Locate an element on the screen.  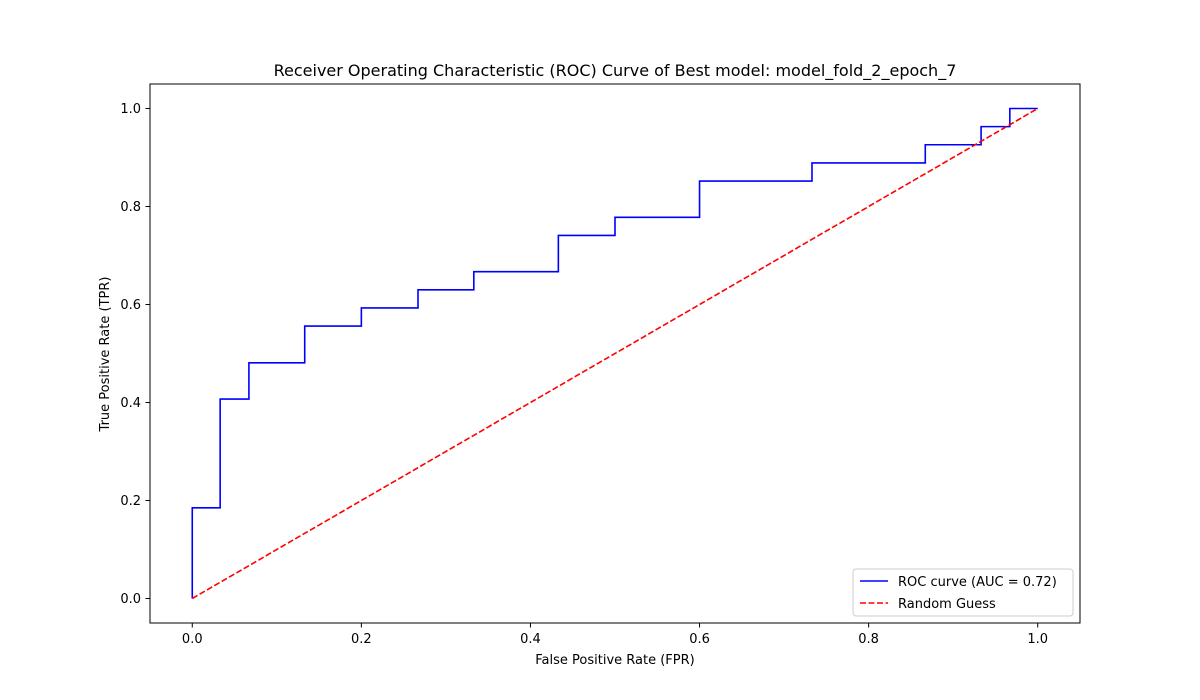
y-tick-label: 0.0 is located at coordinates (130, 599).